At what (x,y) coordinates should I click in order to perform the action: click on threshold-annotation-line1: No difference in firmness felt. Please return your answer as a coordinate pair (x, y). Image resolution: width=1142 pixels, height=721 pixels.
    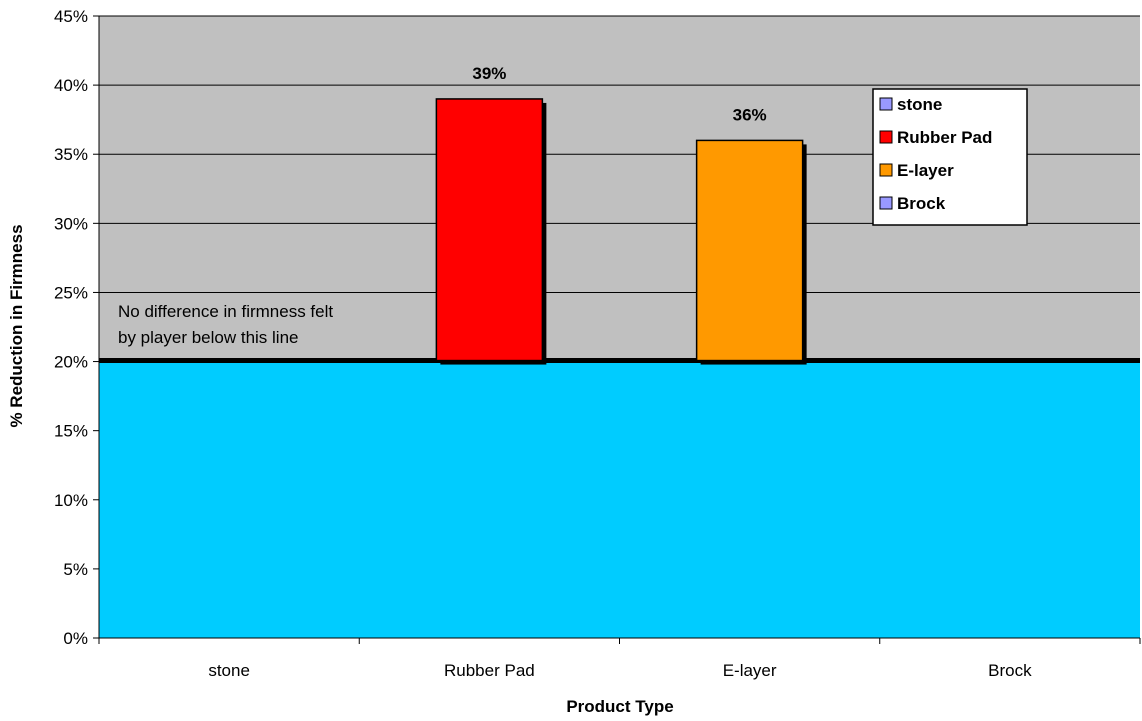
    Looking at the image, I should click on (225, 311).